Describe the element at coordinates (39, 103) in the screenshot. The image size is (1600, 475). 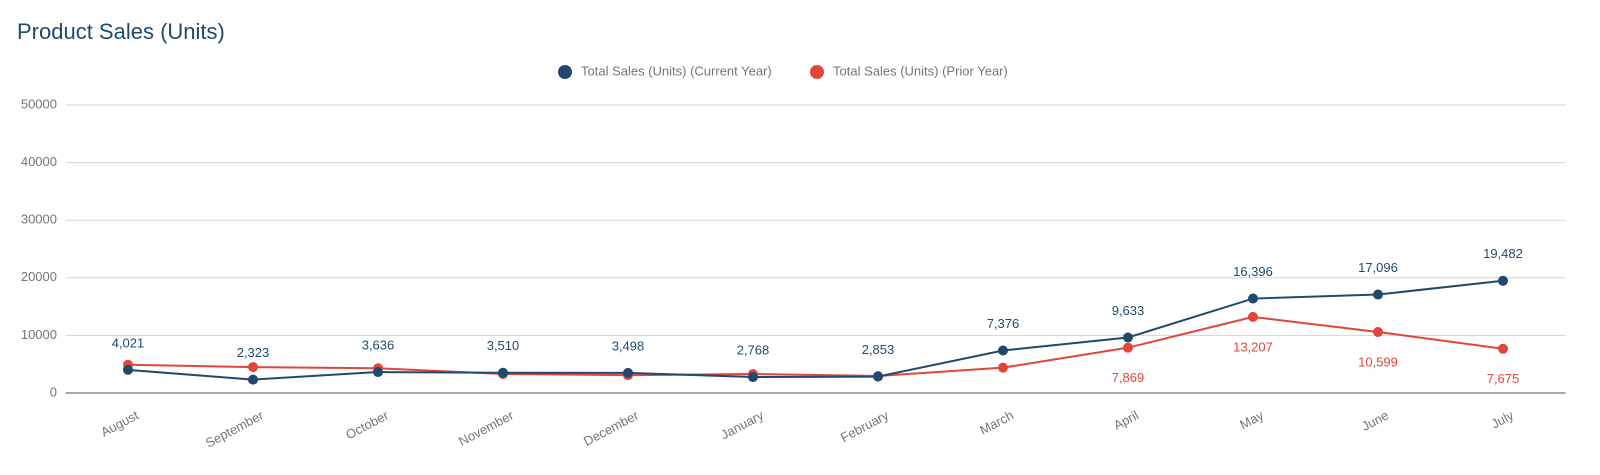
I see `y-tick-label: 50000` at that location.